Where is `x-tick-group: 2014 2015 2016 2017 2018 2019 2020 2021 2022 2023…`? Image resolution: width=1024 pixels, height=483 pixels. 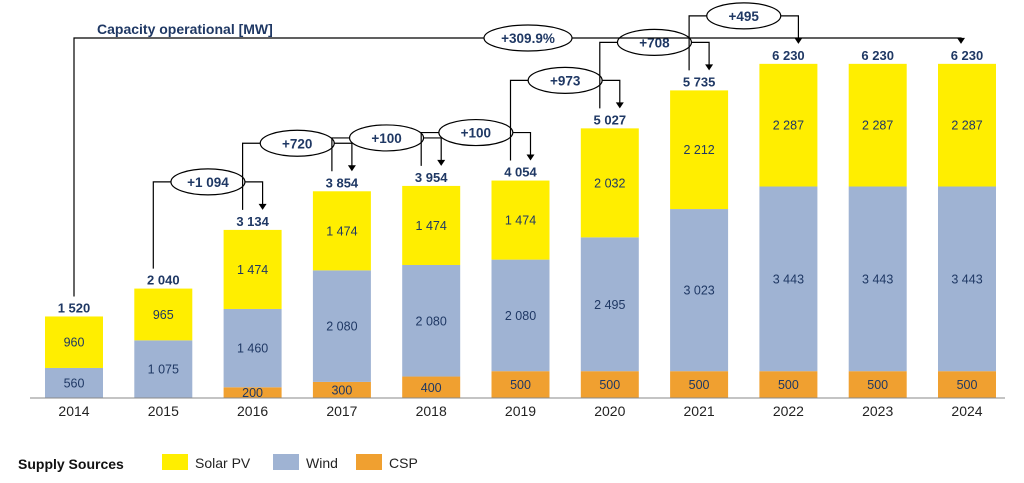 x-tick-group: 2014 2015 2016 2017 2018 2019 2020 2021 2022 2023… is located at coordinates (520, 411).